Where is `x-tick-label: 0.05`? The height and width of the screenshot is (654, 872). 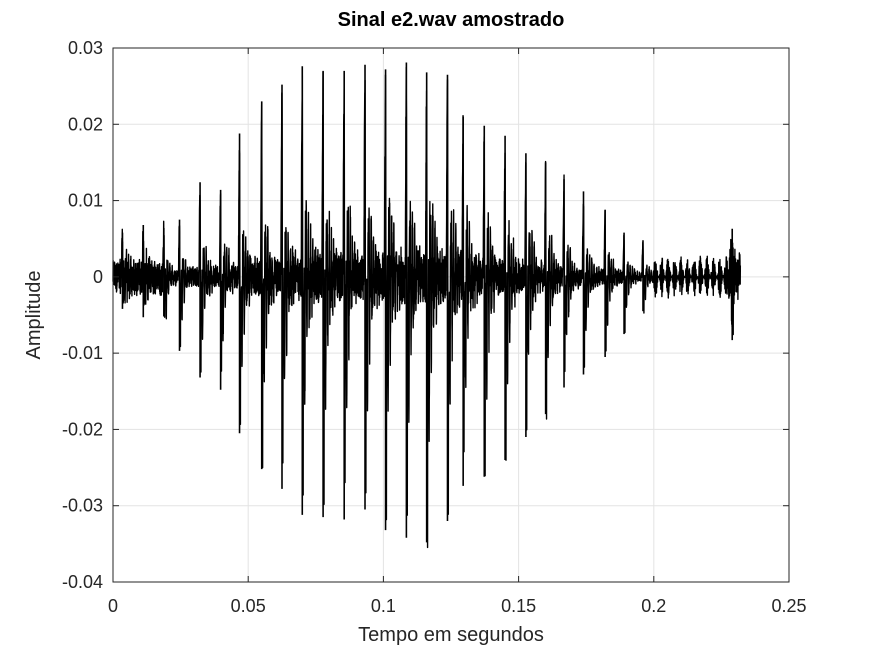
x-tick-label: 0.05 is located at coordinates (248, 606).